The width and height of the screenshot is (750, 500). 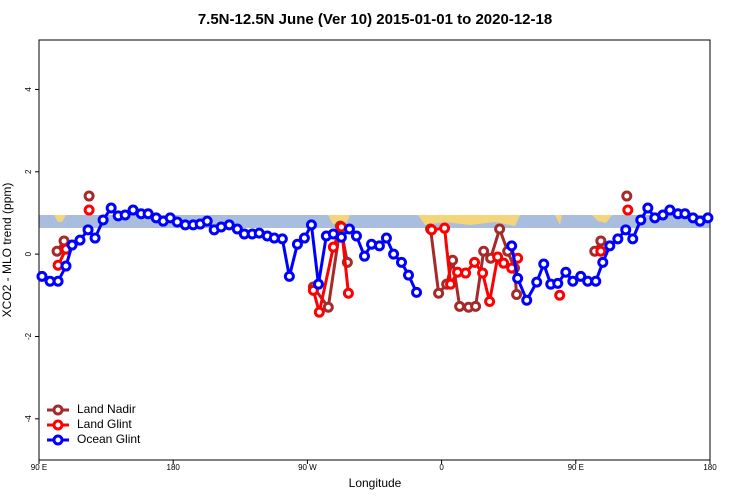 What do you see at coordinates (375, 483) in the screenshot?
I see `x-axis-label: Longitude` at bounding box center [375, 483].